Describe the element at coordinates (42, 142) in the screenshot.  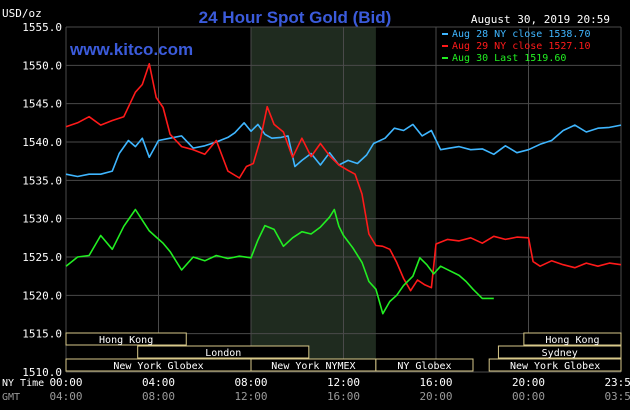
I see `y-tick-label: 1540.0` at that location.